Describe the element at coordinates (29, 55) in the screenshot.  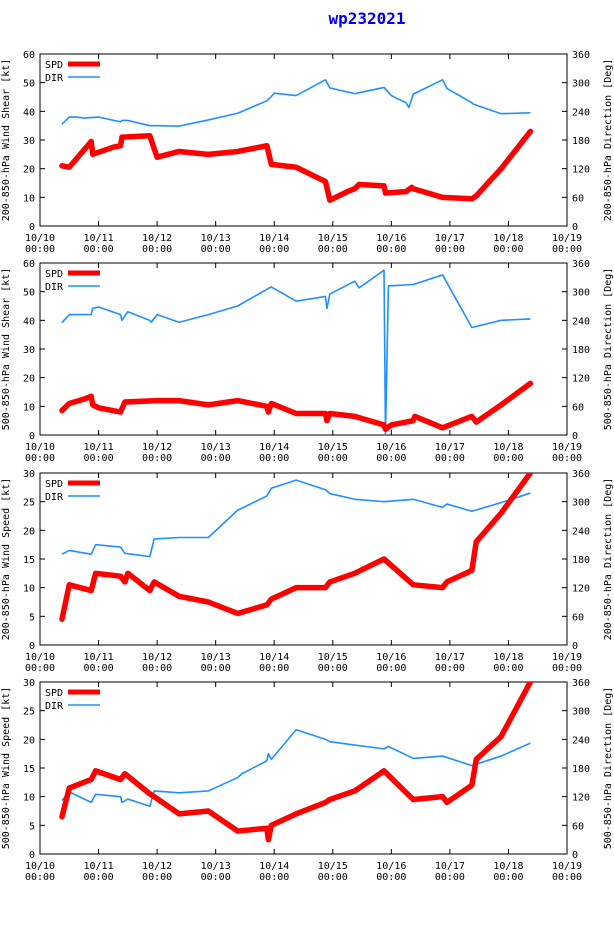
I see `y-tick-label: 60` at that location.